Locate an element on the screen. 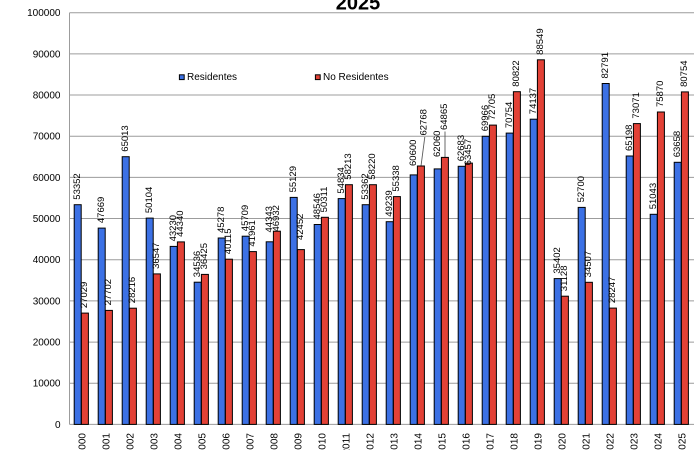 The width and height of the screenshot is (700, 455). svg-text: 44340 is located at coordinates (180, 223).